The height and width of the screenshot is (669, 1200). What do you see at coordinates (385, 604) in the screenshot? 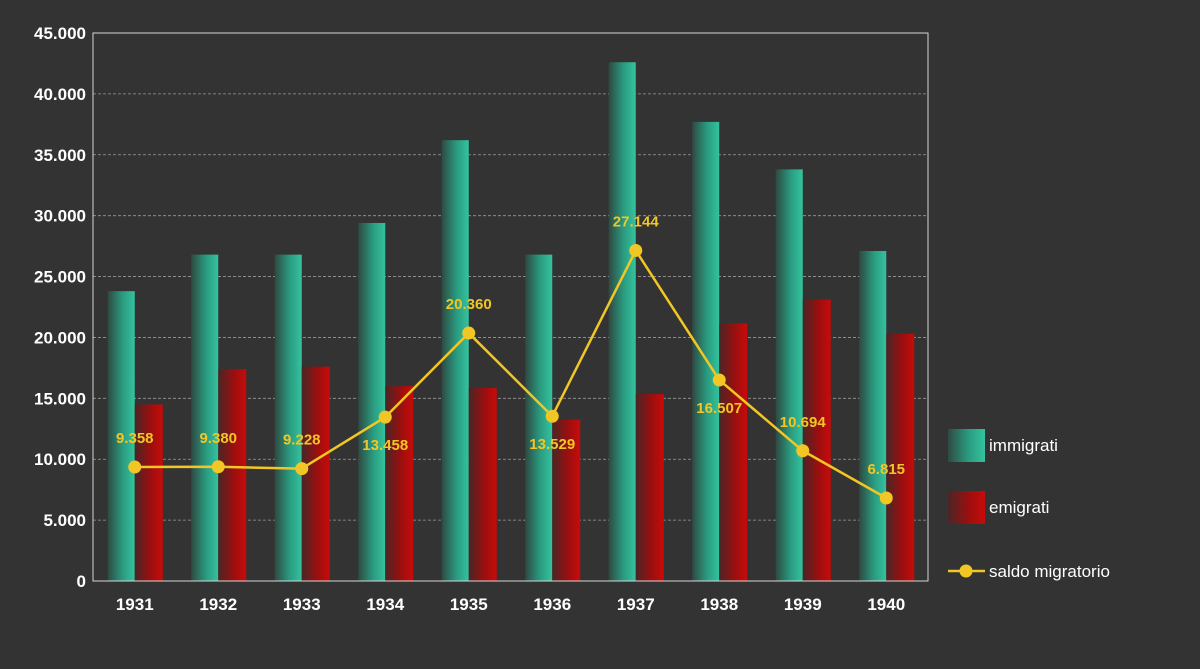
I see `x-tick-label: 1934` at bounding box center [385, 604].